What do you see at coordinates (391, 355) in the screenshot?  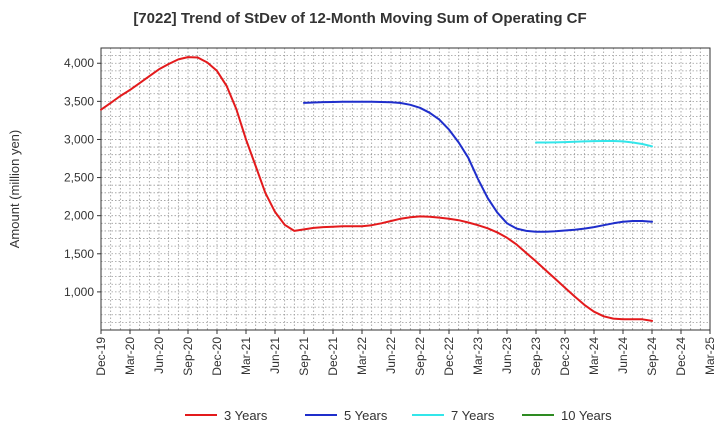 I see `x-tick-label: Jun-22` at bounding box center [391, 355].